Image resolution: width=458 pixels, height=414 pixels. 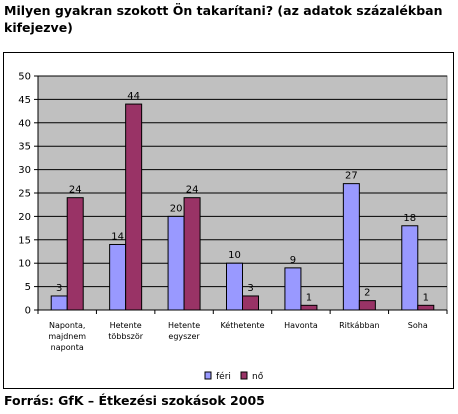 I want to click on y-tick-label: 0, so click(x=28, y=311).